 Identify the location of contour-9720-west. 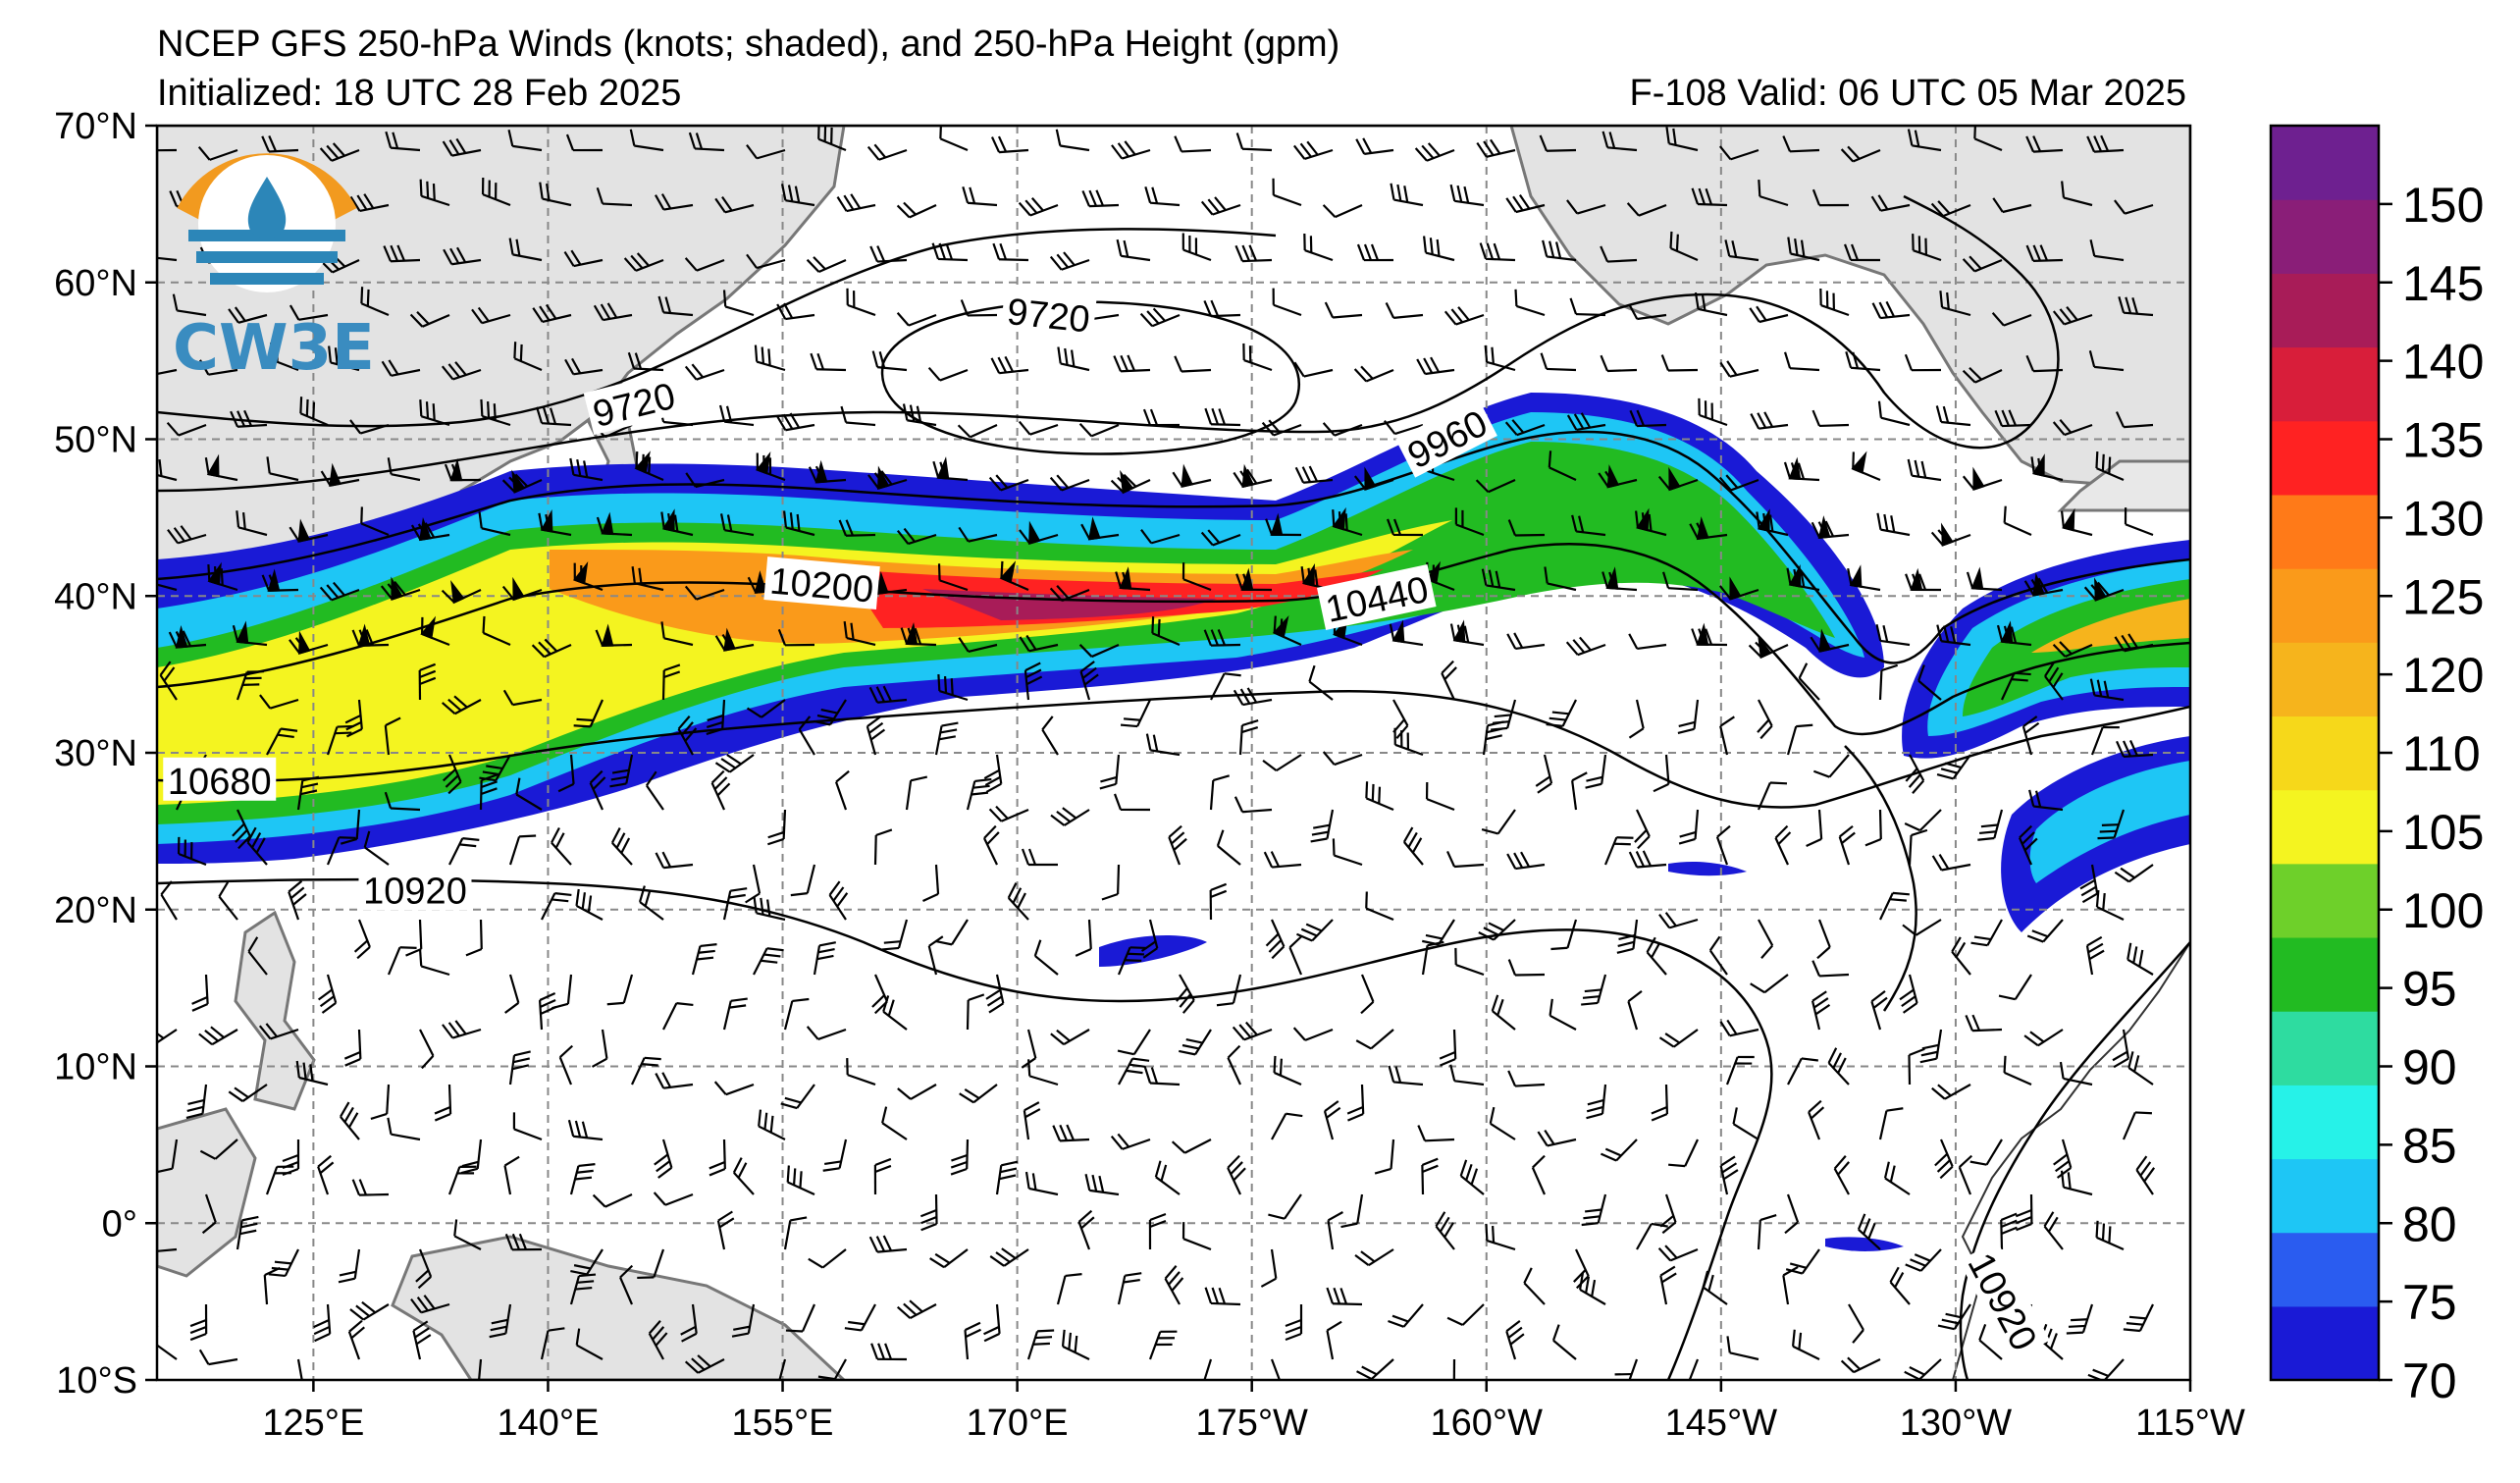
(717, 328).